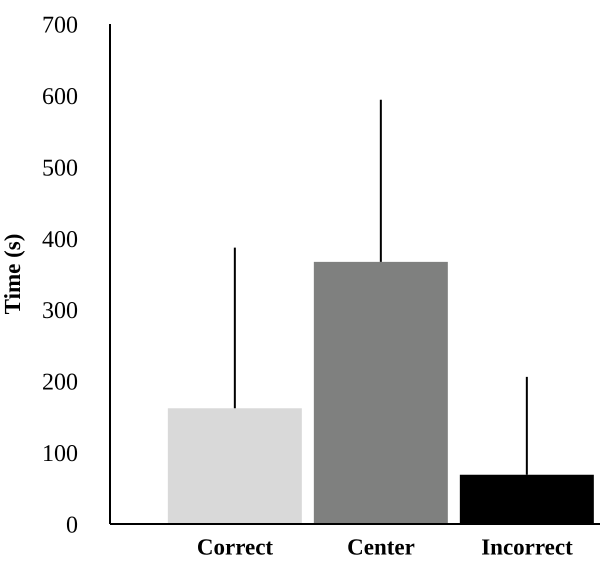 The height and width of the screenshot is (568, 600). Describe the element at coordinates (72, 525) in the screenshot. I see `y-tick-label: 0` at that location.